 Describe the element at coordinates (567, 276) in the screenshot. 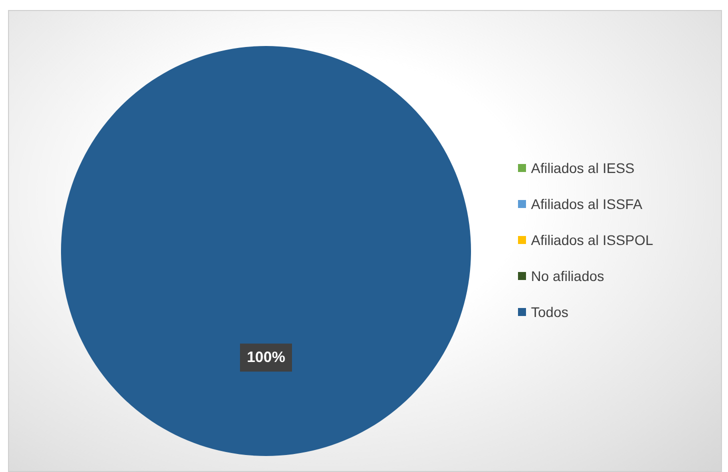

I see `legend-label: No afiliados` at that location.